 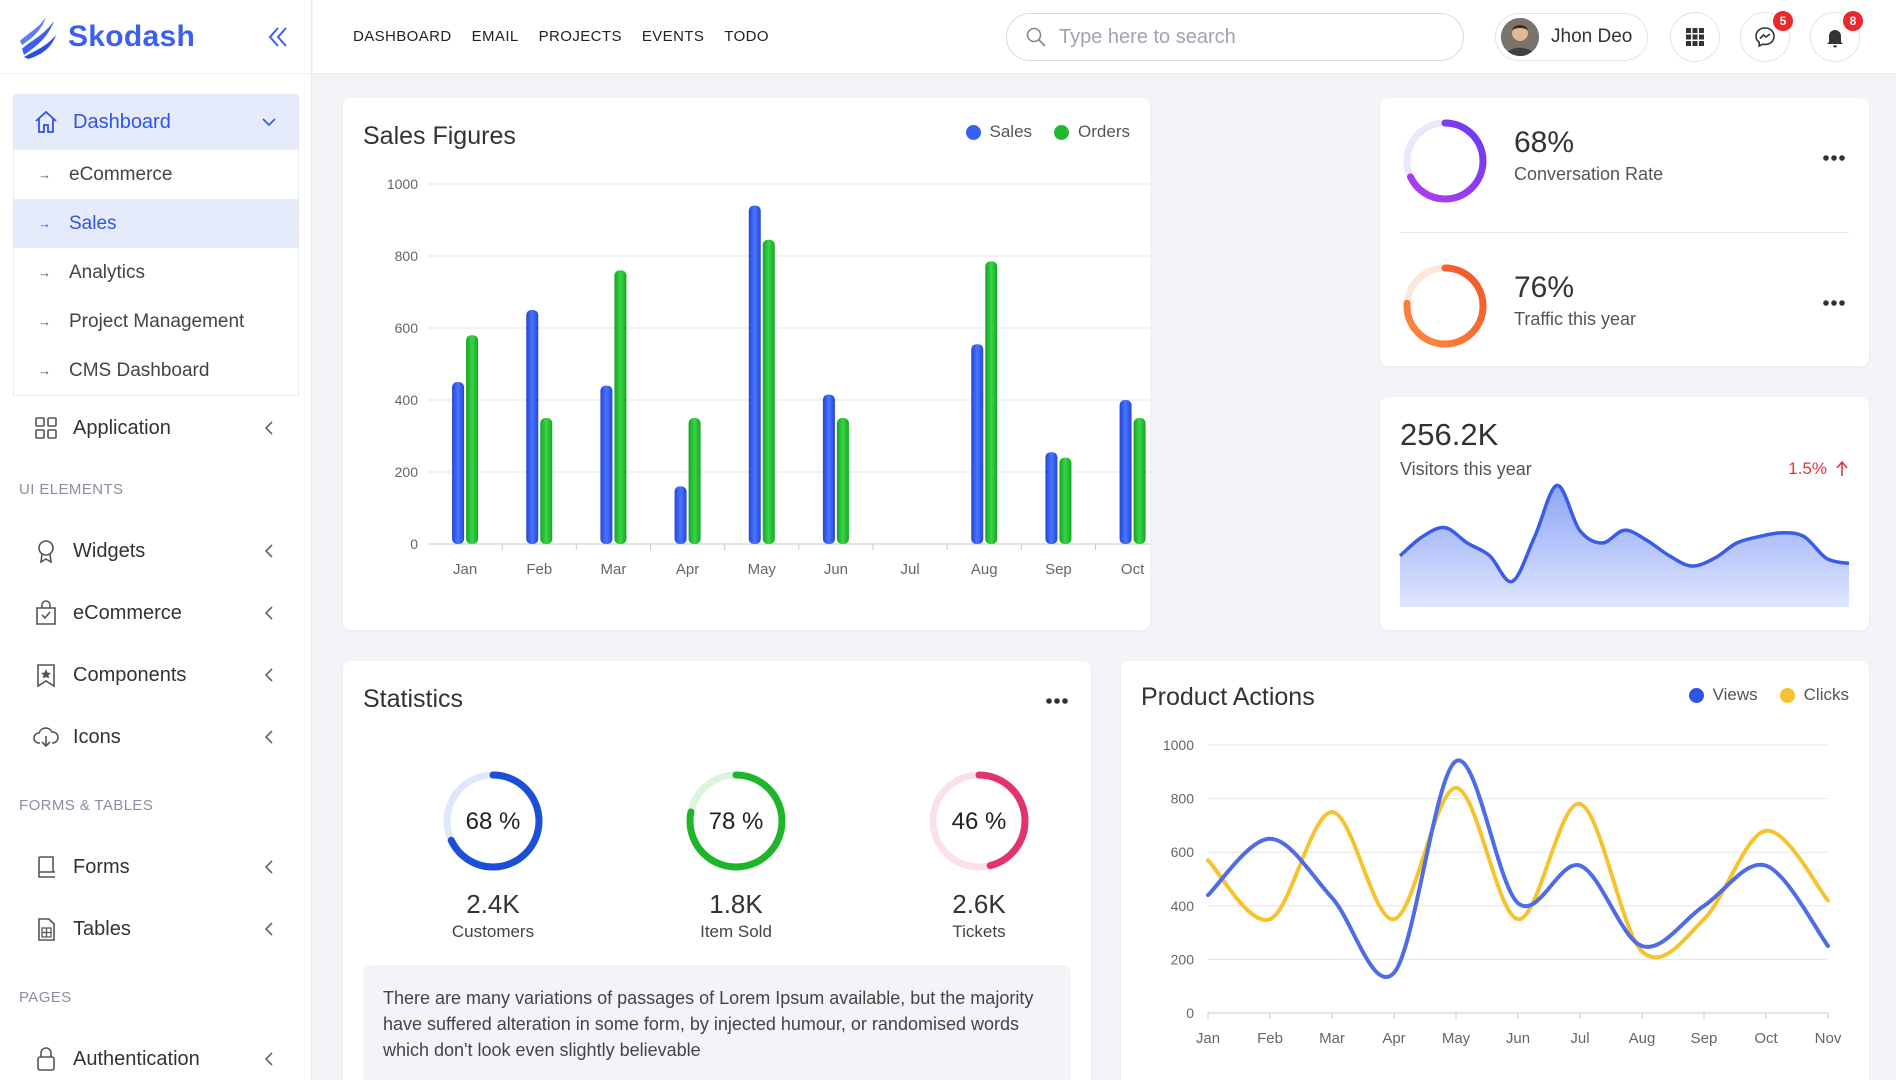 I want to click on legend-item-sales: Sales, so click(x=998, y=132).